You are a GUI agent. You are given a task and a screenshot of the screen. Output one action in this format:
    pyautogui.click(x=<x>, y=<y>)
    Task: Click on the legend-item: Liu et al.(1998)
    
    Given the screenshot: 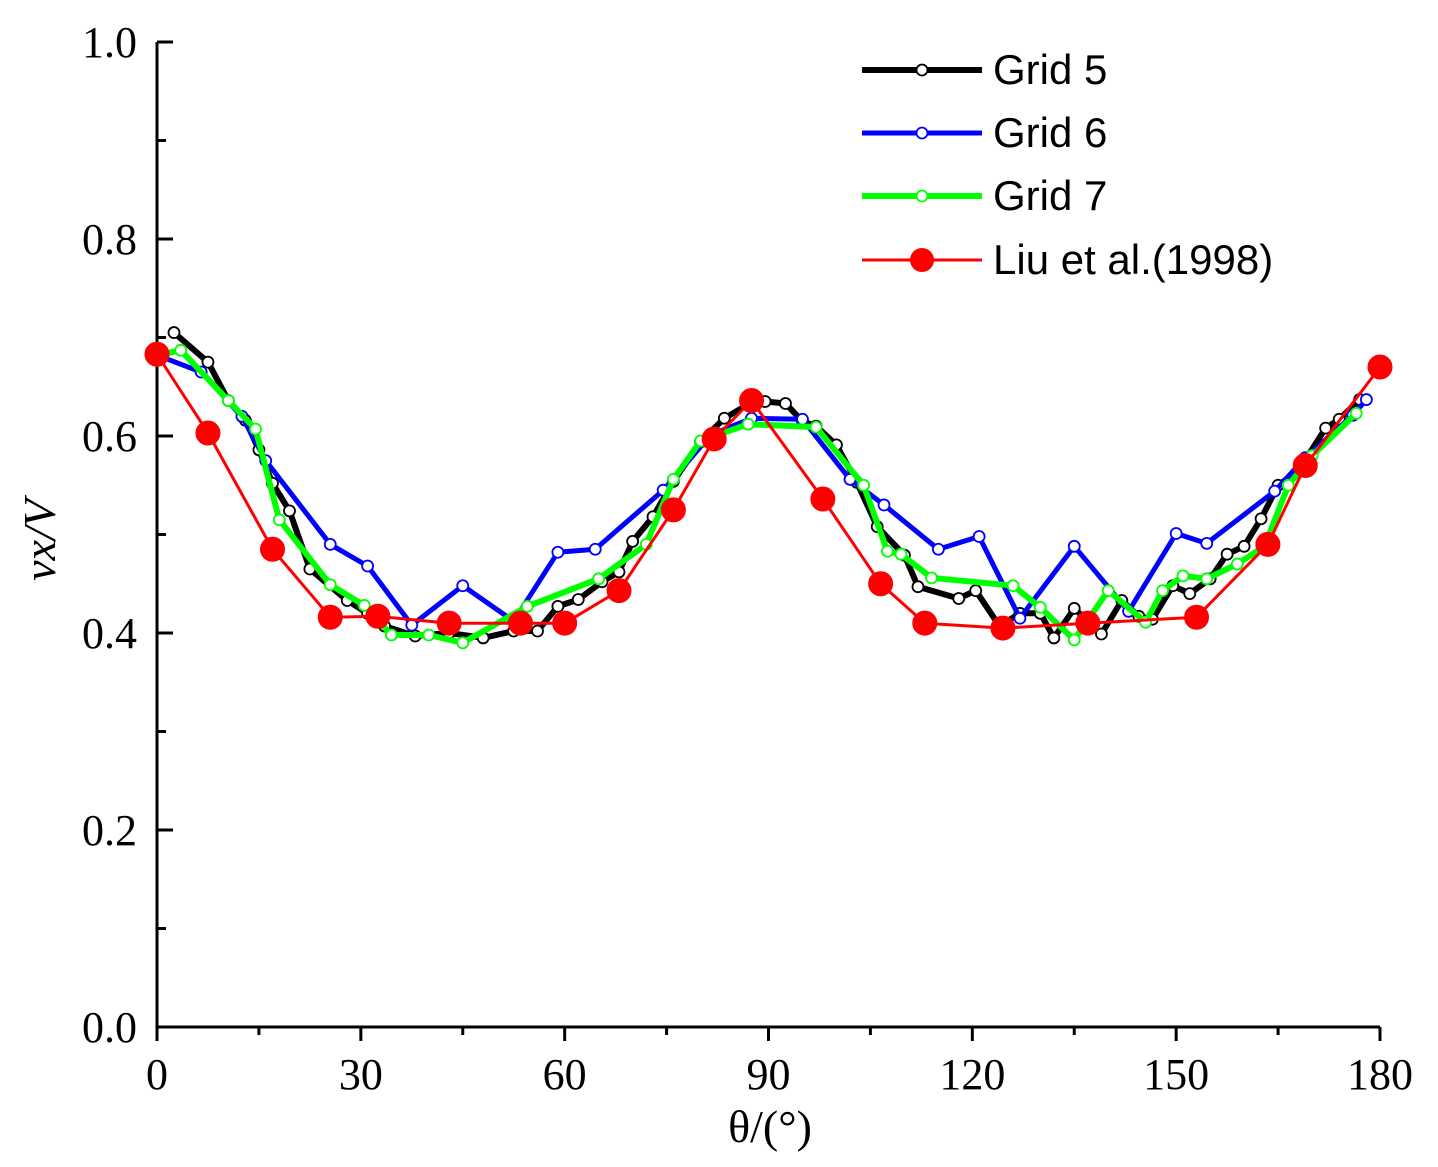 What is the action you would take?
    pyautogui.click(x=1067, y=259)
    